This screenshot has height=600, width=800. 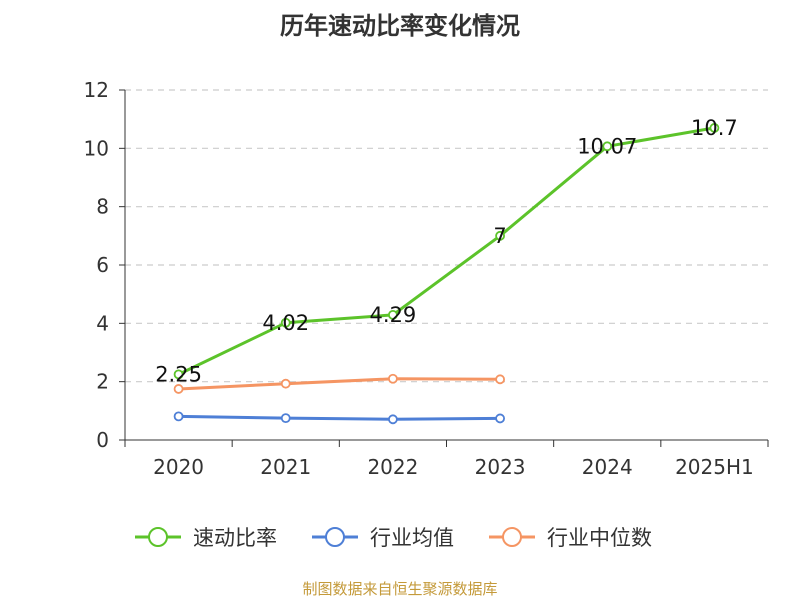 I want to click on y-tick-label: 6, so click(x=102, y=265).